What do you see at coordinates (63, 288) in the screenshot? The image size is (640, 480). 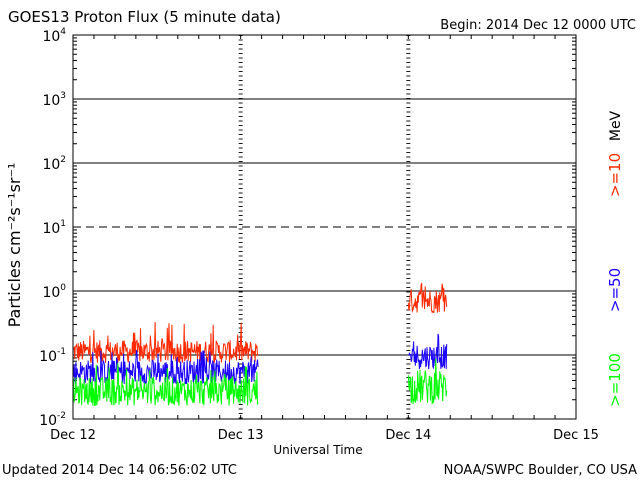 I see `y-tick-exponent: 0` at bounding box center [63, 288].